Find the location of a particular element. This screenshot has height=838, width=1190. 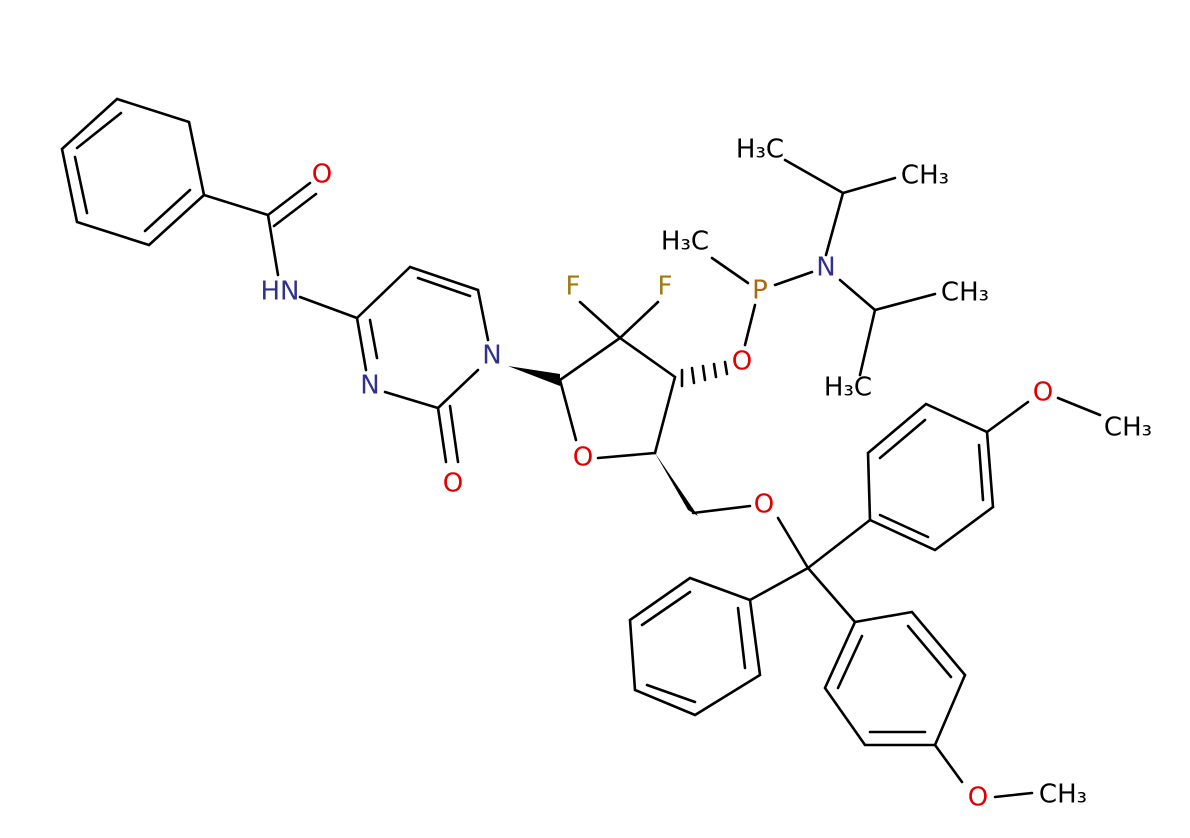

atom-label: HN is located at coordinates (280, 292).